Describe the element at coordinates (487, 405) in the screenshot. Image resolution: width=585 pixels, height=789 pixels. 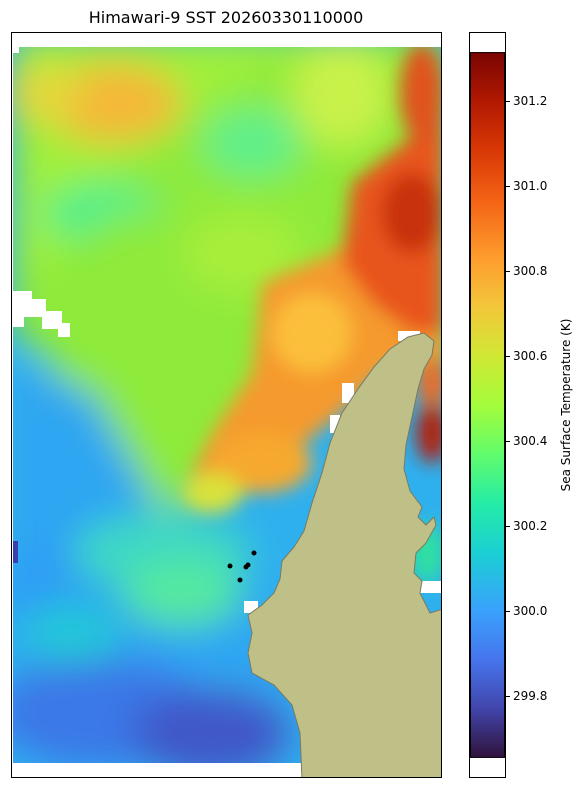
I see `colorbar-gradient` at that location.